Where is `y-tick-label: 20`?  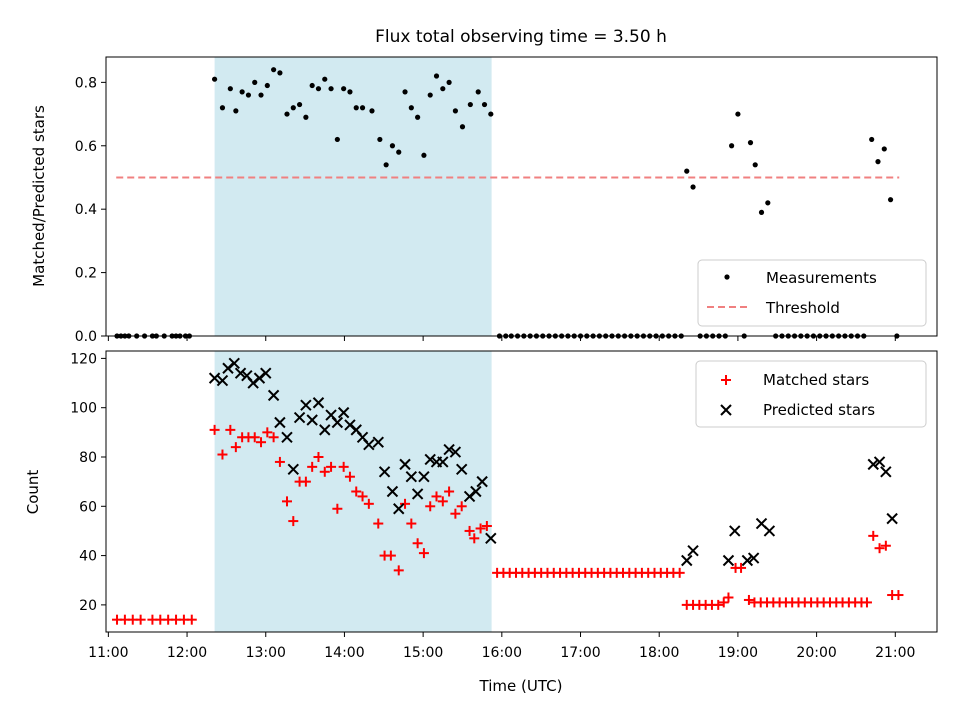 y-tick-label: 20 is located at coordinates (88, 606).